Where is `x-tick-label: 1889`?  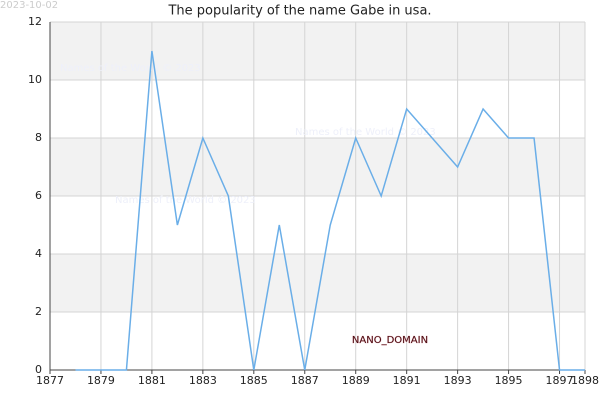 x-tick-label: 1889 is located at coordinates (356, 380).